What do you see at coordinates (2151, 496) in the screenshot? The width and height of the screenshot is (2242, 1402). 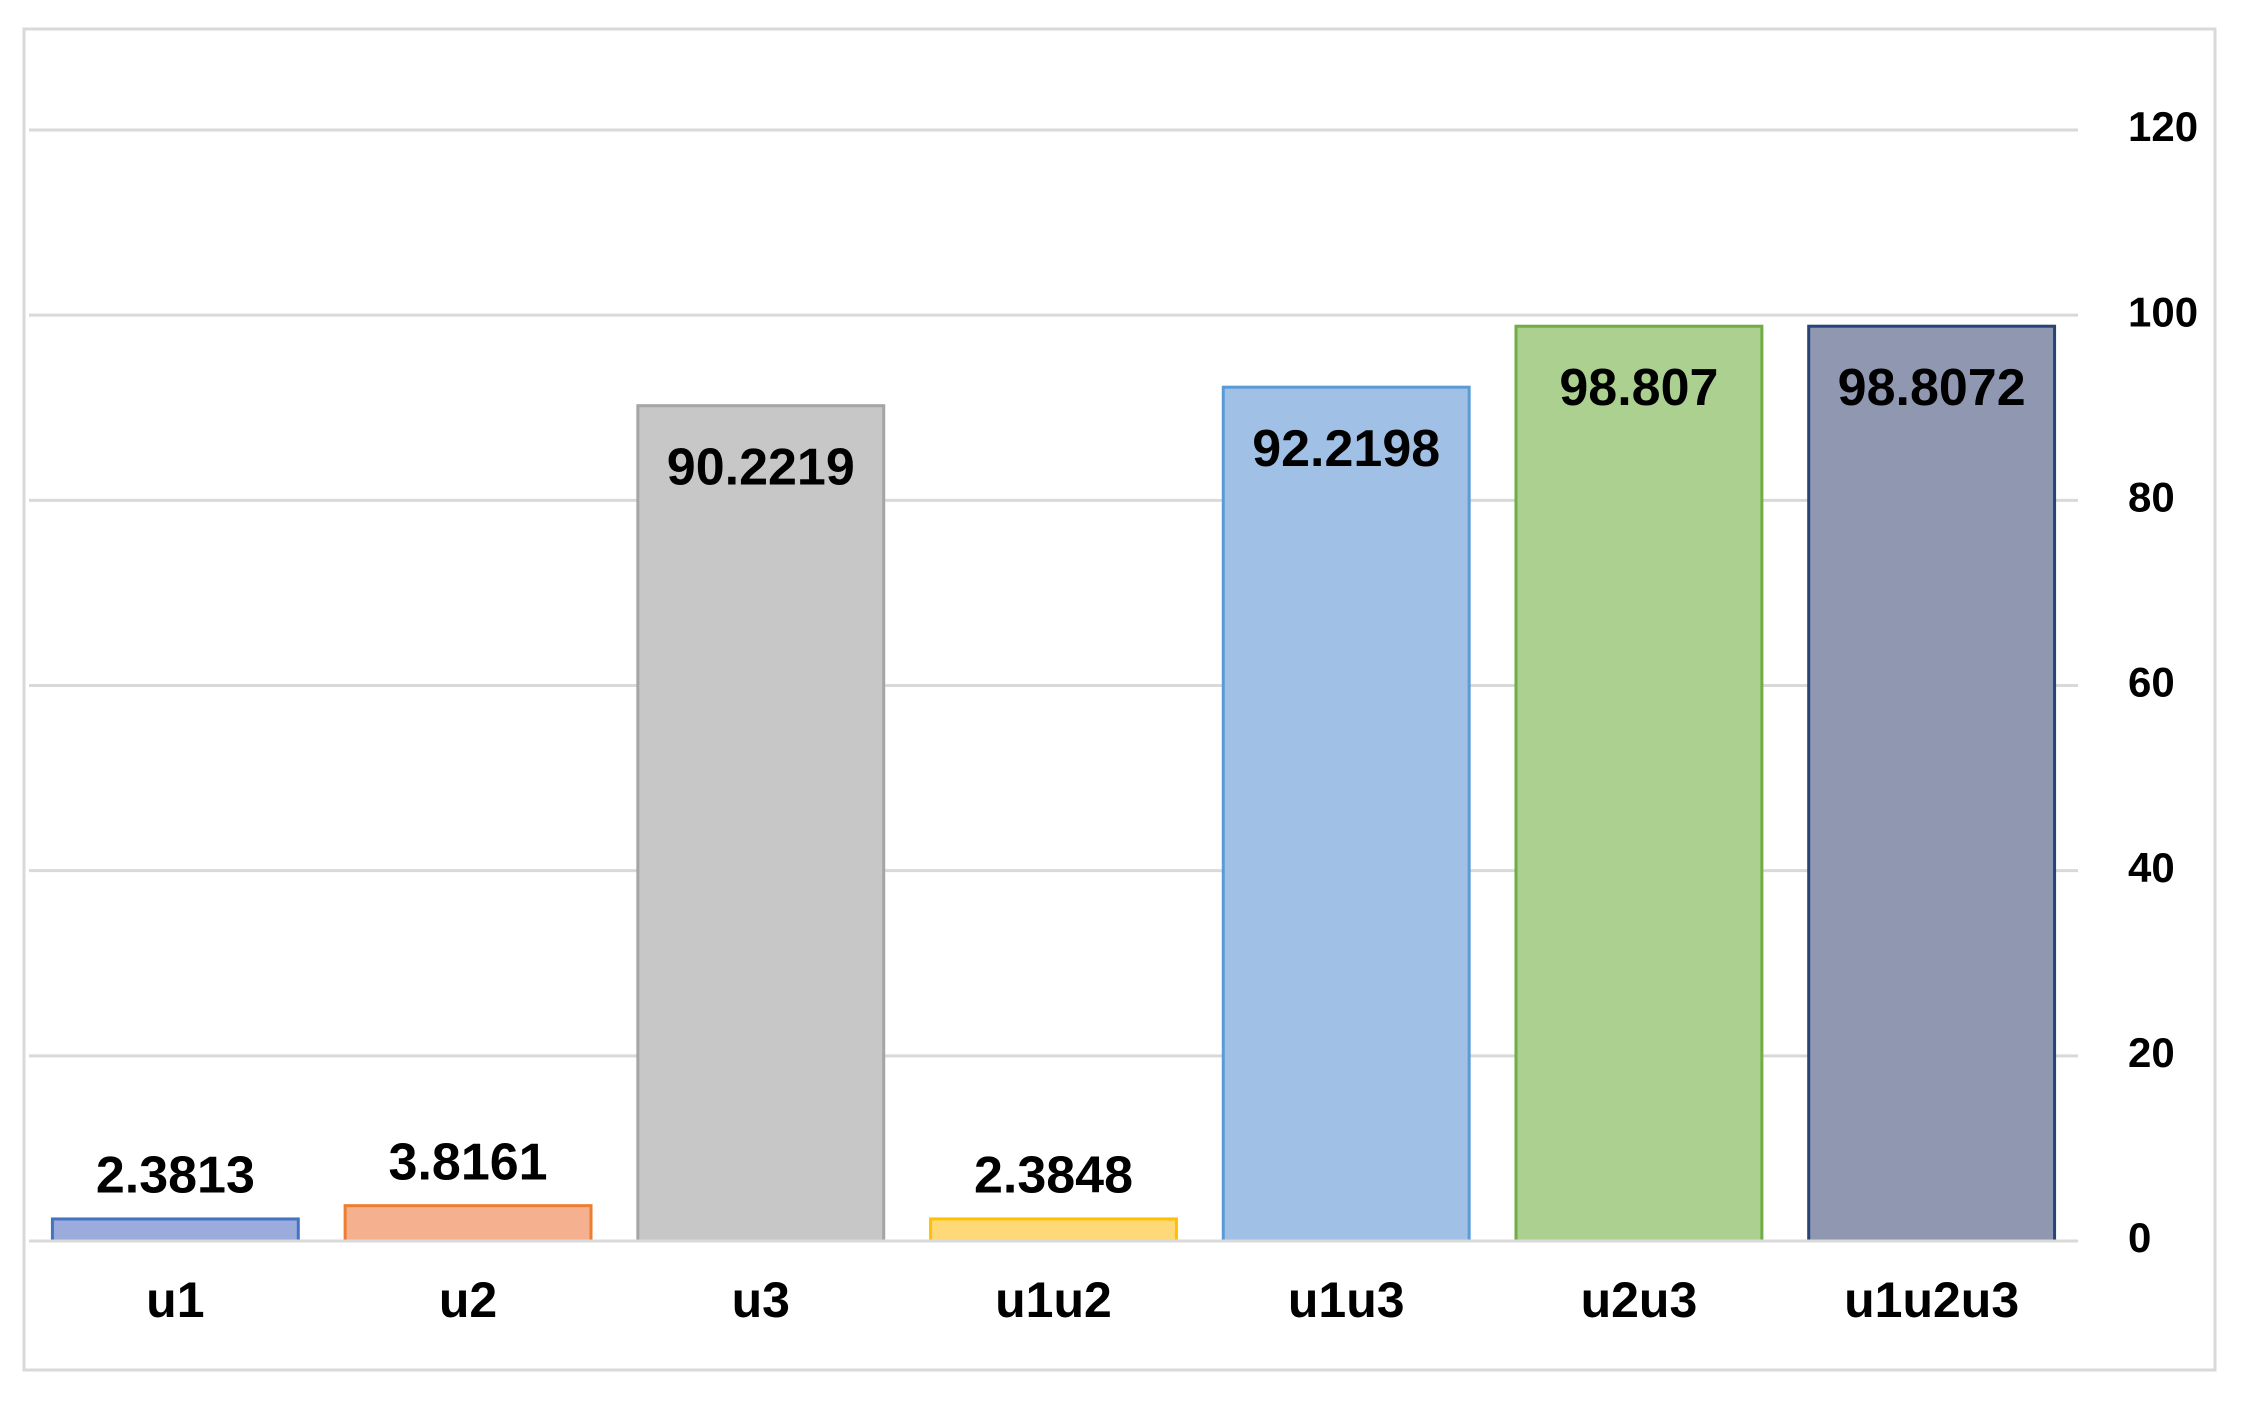 I see `y-tick-label: 80` at bounding box center [2151, 496].